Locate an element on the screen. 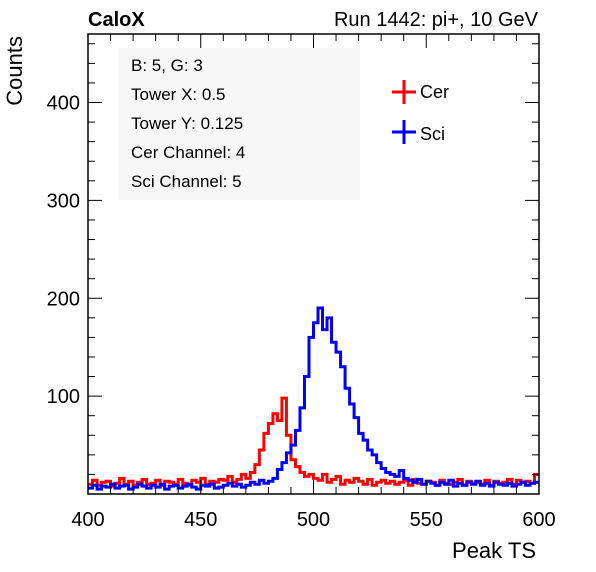 The image size is (596, 572). header-left-label: CaloX is located at coordinates (116, 20).